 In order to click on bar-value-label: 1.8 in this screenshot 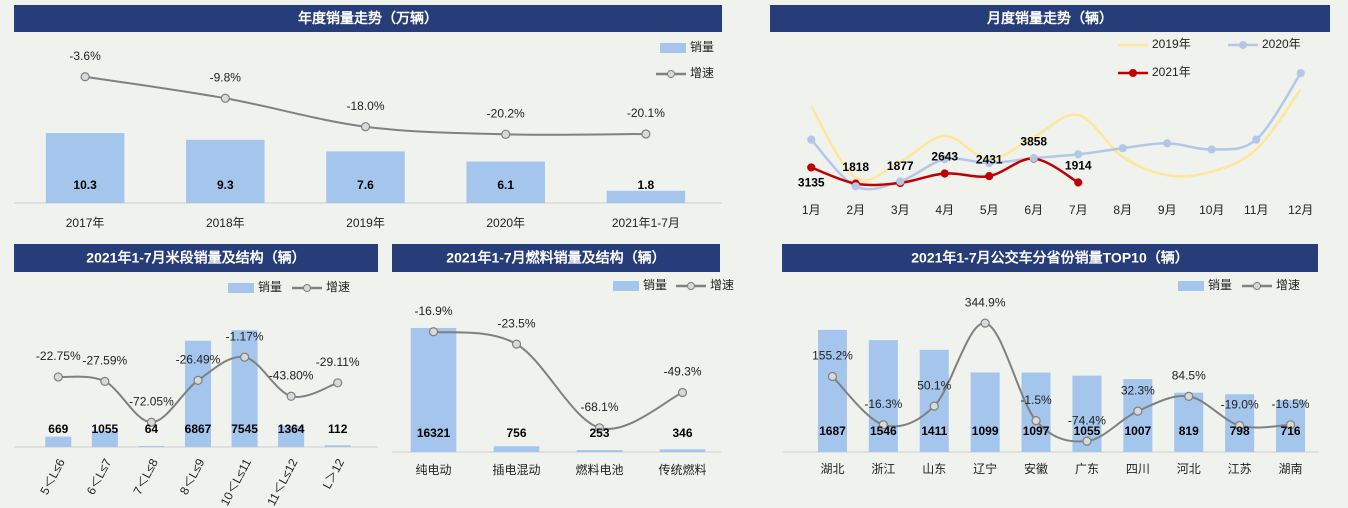, I will do `click(646, 185)`.